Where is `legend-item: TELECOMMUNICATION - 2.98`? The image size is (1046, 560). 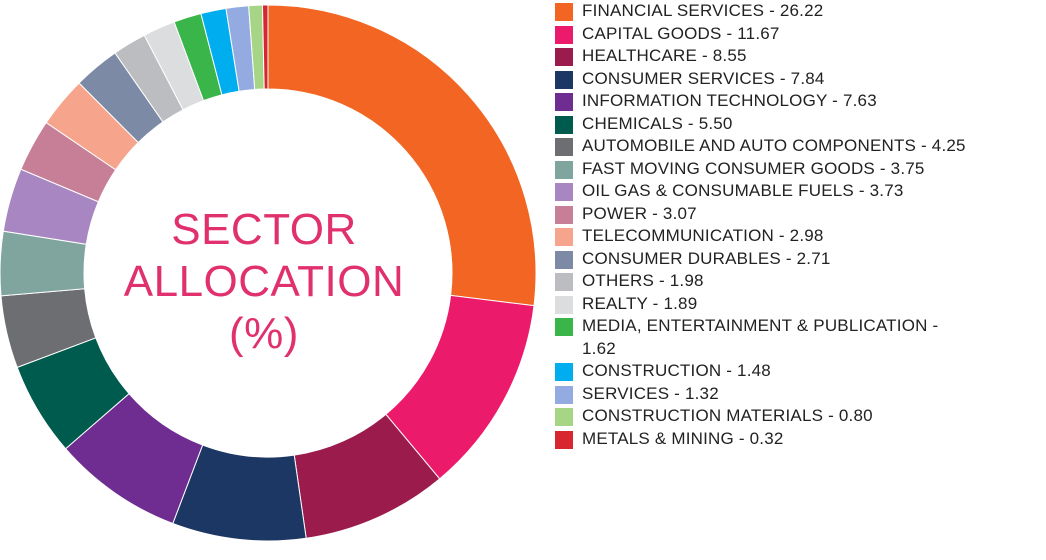 legend-item: TELECOMMUNICATION - 2.98 is located at coordinates (795, 236).